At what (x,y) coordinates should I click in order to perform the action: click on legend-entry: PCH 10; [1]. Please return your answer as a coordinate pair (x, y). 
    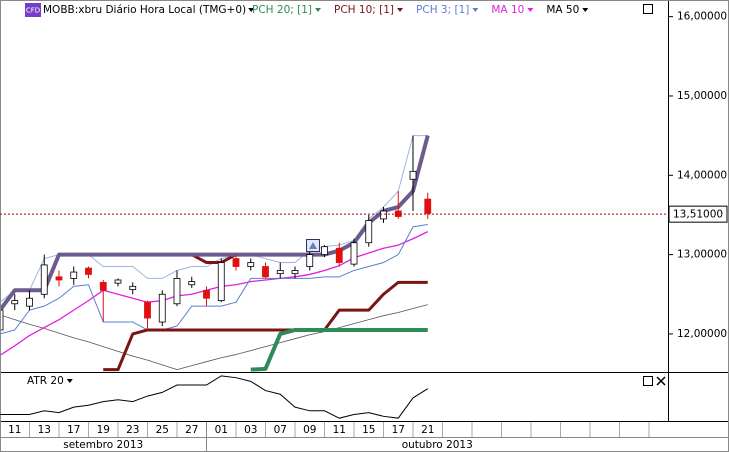
    Looking at the image, I should click on (364, 10).